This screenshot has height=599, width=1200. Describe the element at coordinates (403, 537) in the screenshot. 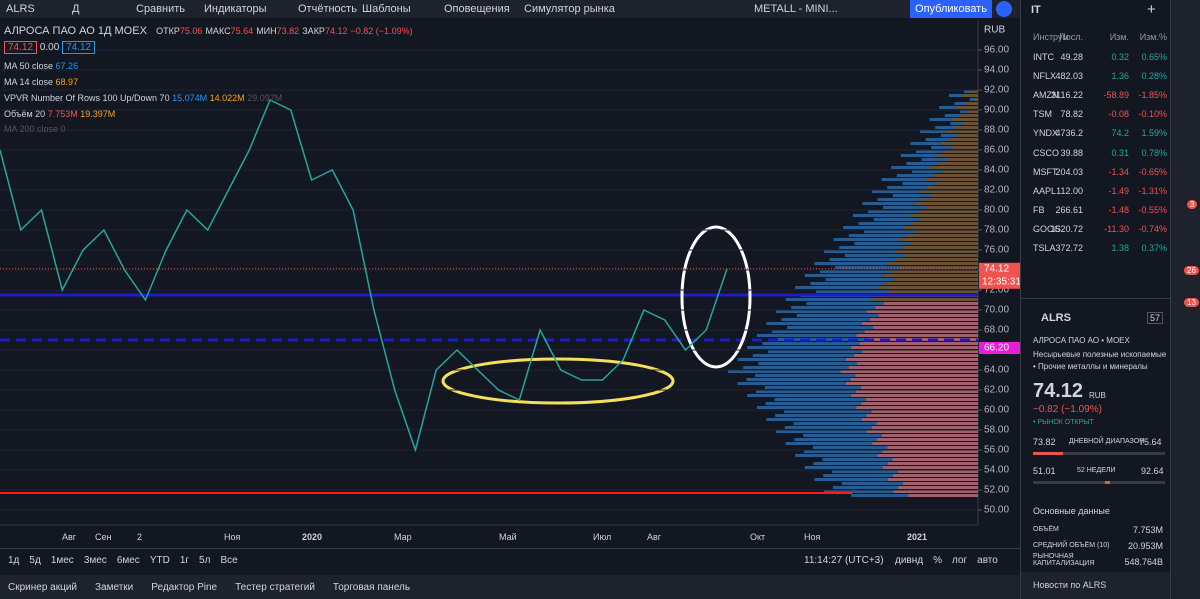

I see `x-tick-label: Мар` at that location.